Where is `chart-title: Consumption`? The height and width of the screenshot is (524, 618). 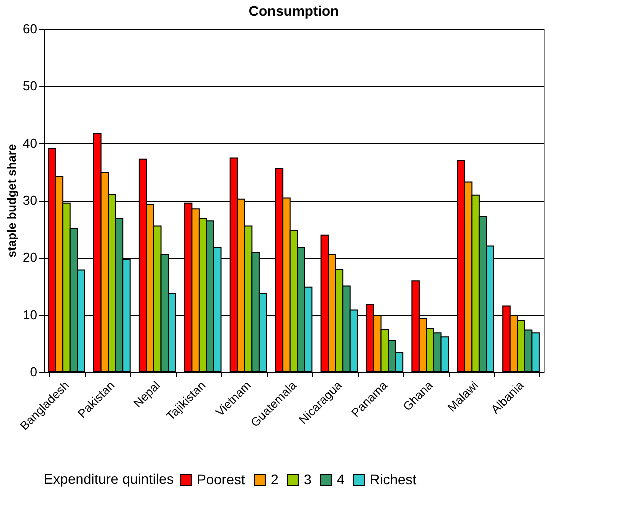 chart-title: Consumption is located at coordinates (294, 11).